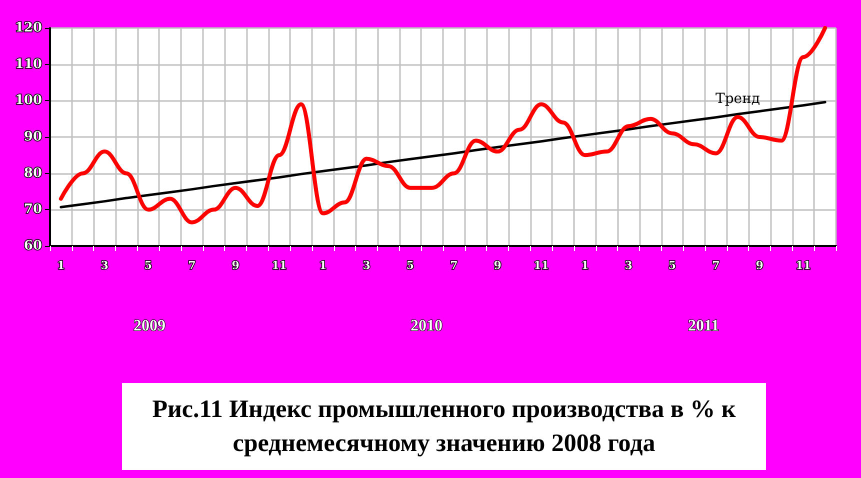 The height and width of the screenshot is (478, 861). I want to click on y-tick-label: 70, so click(33, 210).